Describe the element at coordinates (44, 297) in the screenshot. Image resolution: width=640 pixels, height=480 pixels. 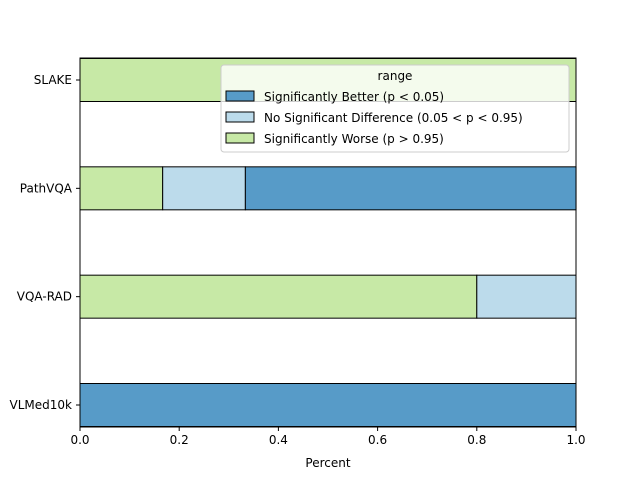
I see `y-tick-label: VQA-RAD` at that location.